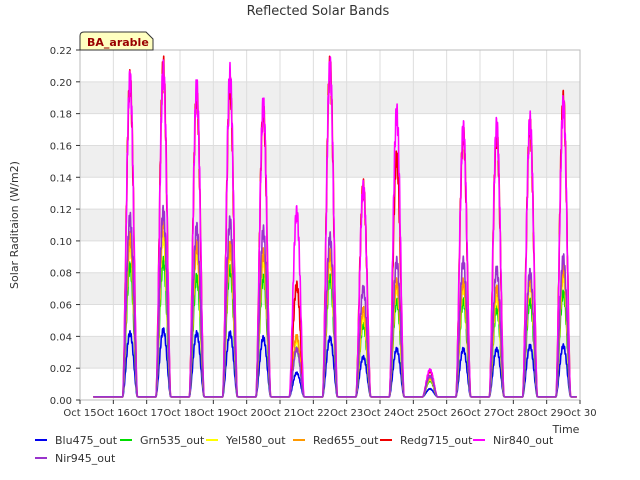 The width and height of the screenshot is (640, 480). I want to click on legend-label: Blu475_out, so click(86, 440).